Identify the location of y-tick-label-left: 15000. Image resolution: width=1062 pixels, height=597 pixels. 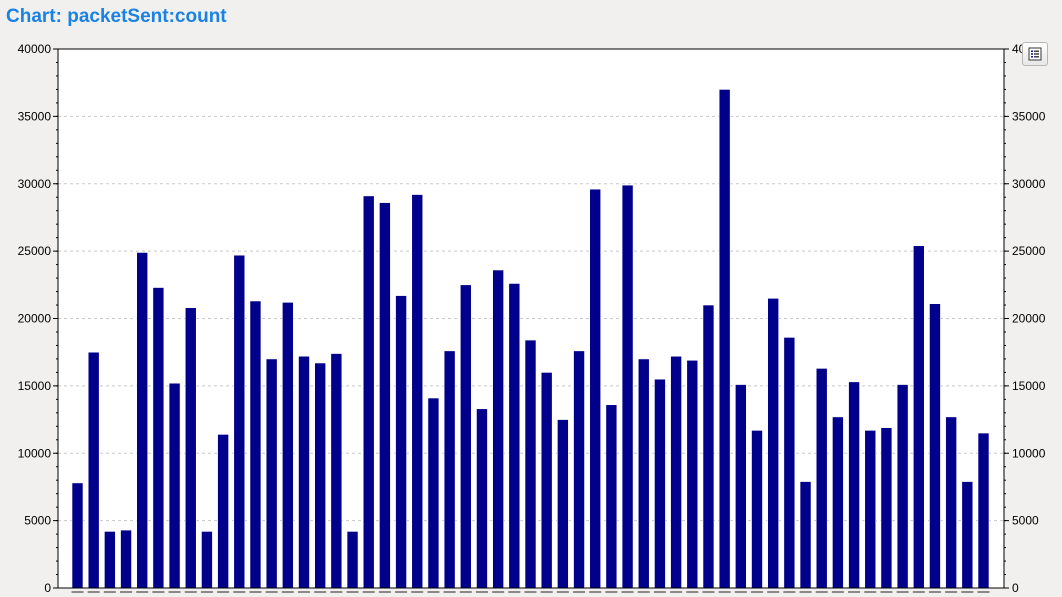
(35, 386).